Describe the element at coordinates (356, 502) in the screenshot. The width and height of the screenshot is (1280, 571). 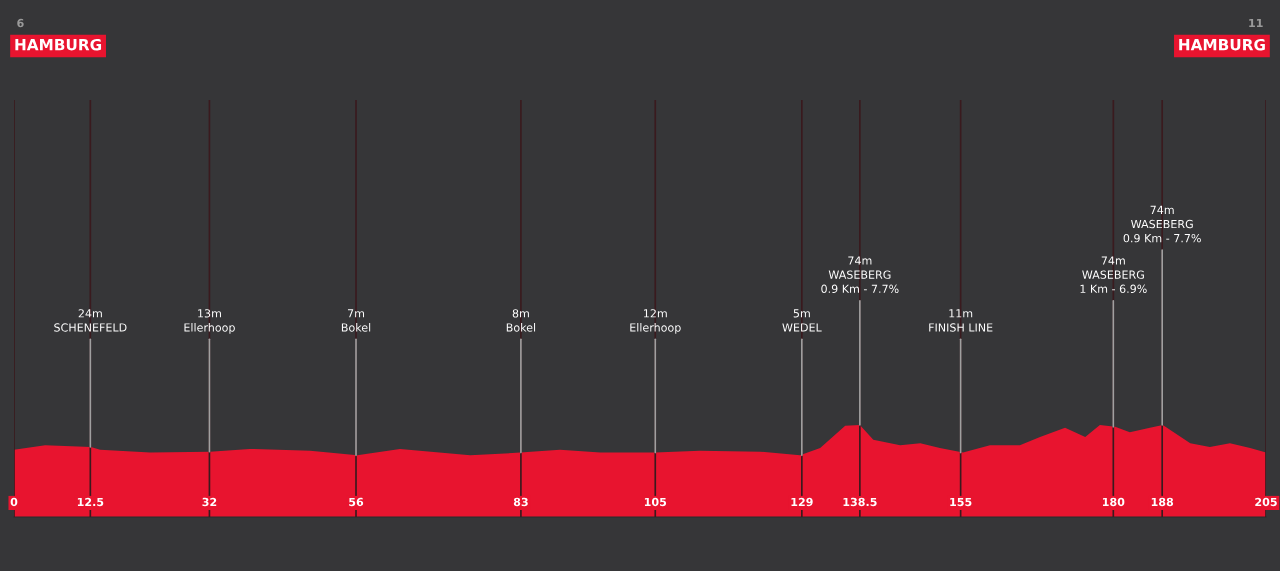
I see `x-tick-label: 56` at that location.